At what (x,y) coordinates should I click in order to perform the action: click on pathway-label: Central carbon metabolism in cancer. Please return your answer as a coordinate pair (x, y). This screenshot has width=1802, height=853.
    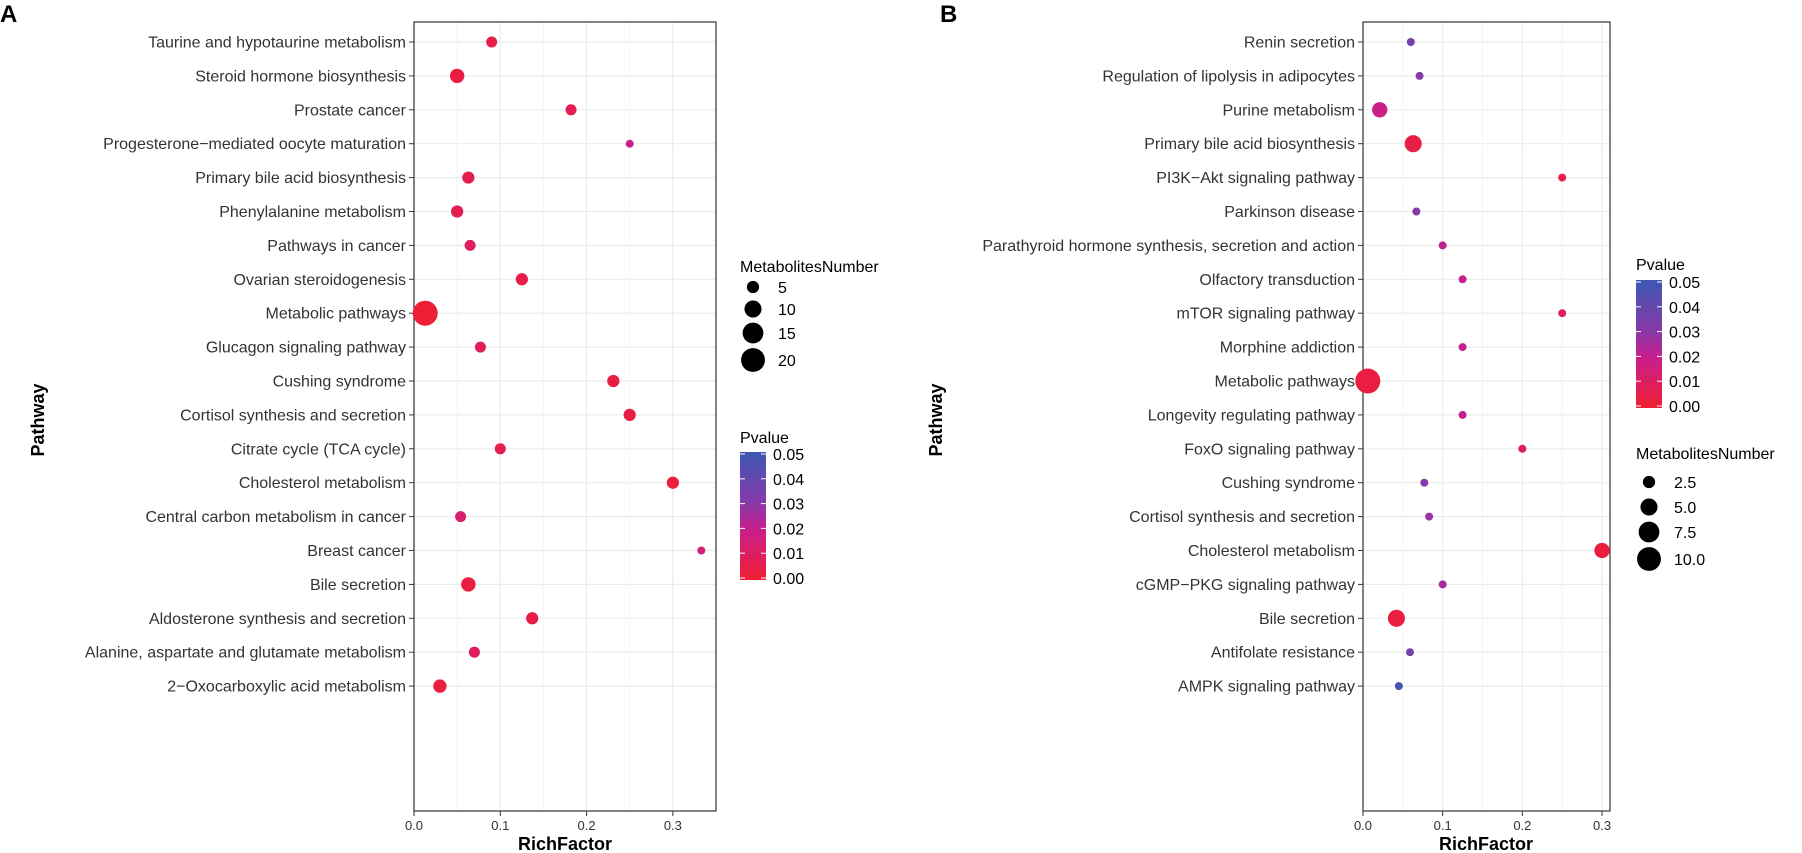
    Looking at the image, I should click on (275, 517).